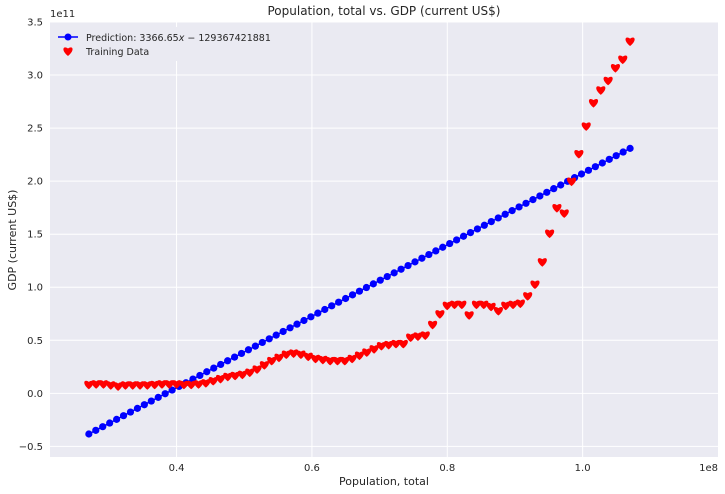 The height and width of the screenshot is (494, 725). What do you see at coordinates (178, 38) in the screenshot?
I see `legend-prediction-label: Prediction: 3366.65x − 129367421881` at bounding box center [178, 38].